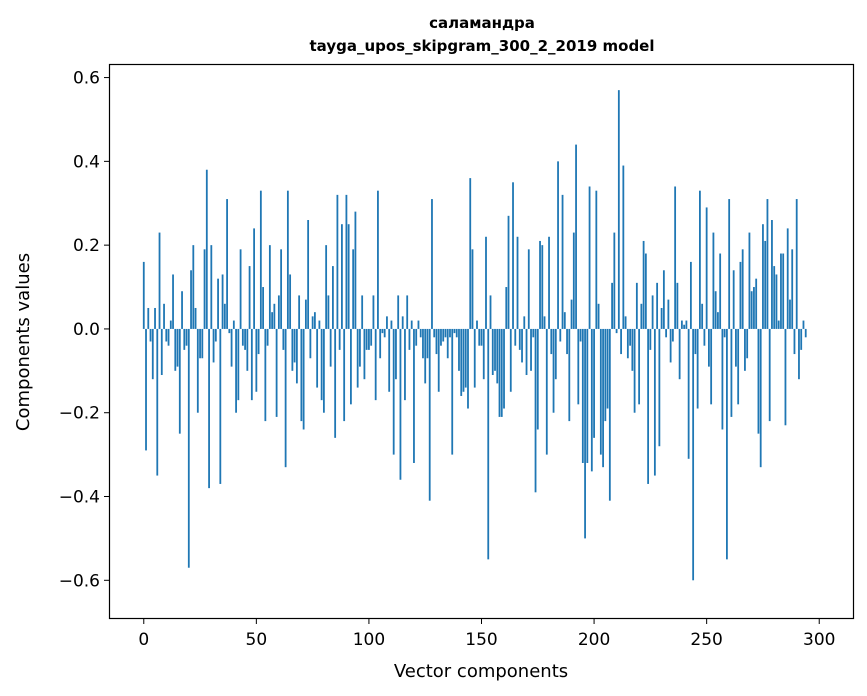 The image size is (867, 696). What do you see at coordinates (481, 671) in the screenshot?
I see `x-axis-label: Vector components` at bounding box center [481, 671].